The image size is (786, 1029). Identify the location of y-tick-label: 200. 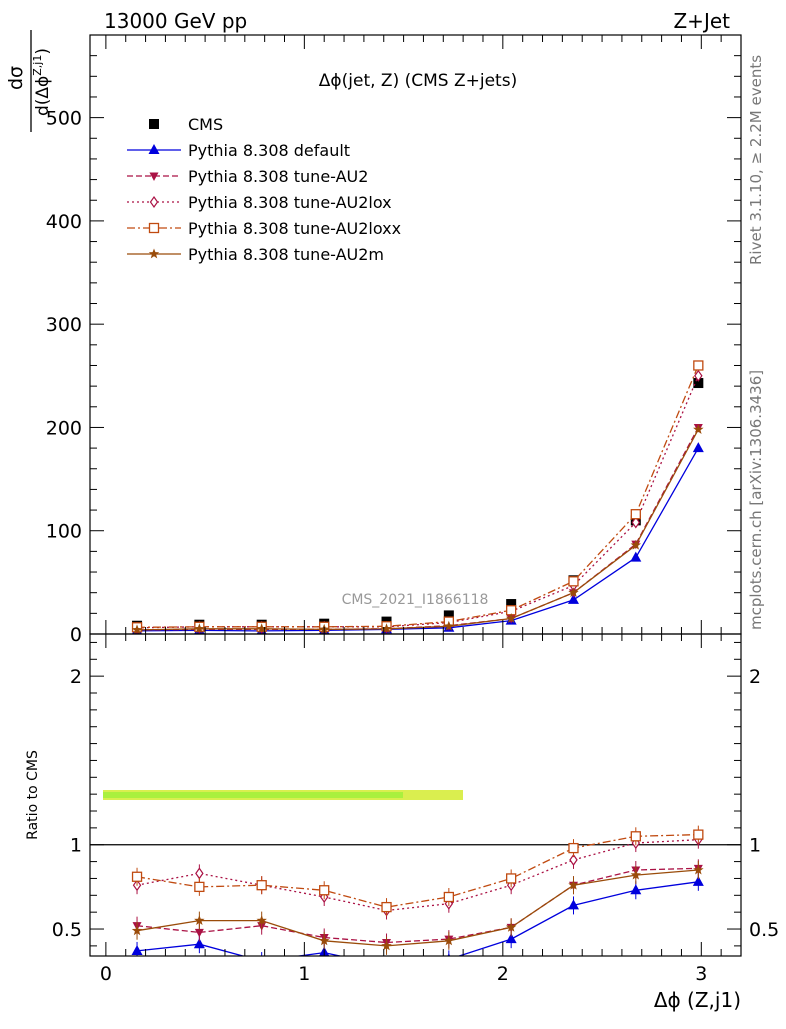
(64, 428).